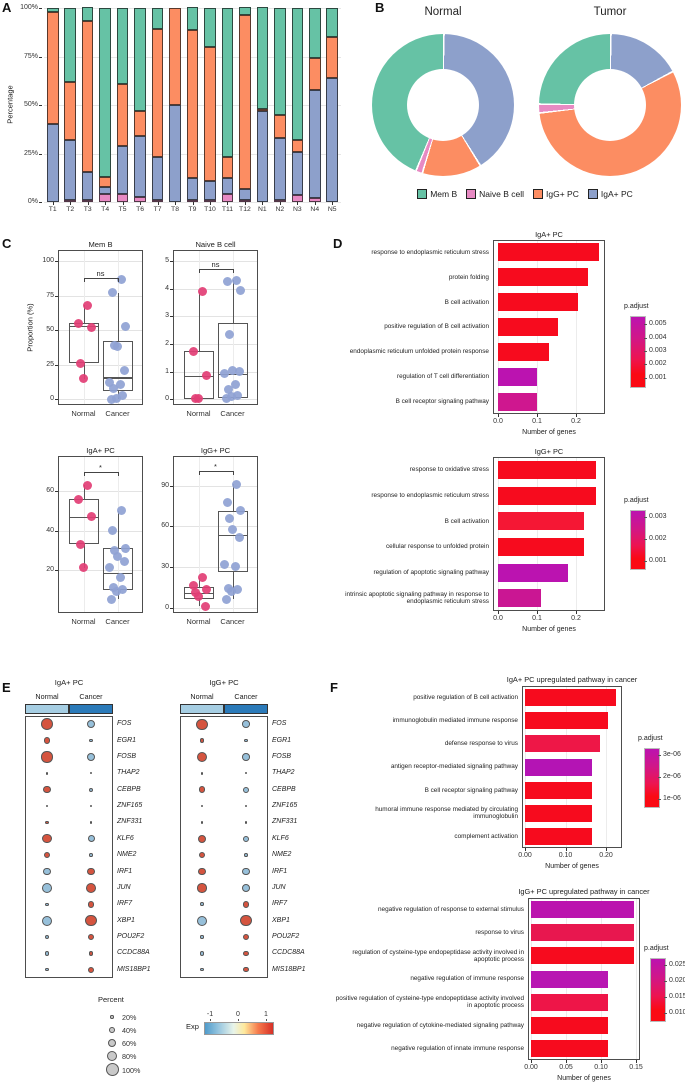 This screenshot has height=1083, width=685. Describe the element at coordinates (100, 244) in the screenshot. I see `subplot-title: Mem B` at that location.